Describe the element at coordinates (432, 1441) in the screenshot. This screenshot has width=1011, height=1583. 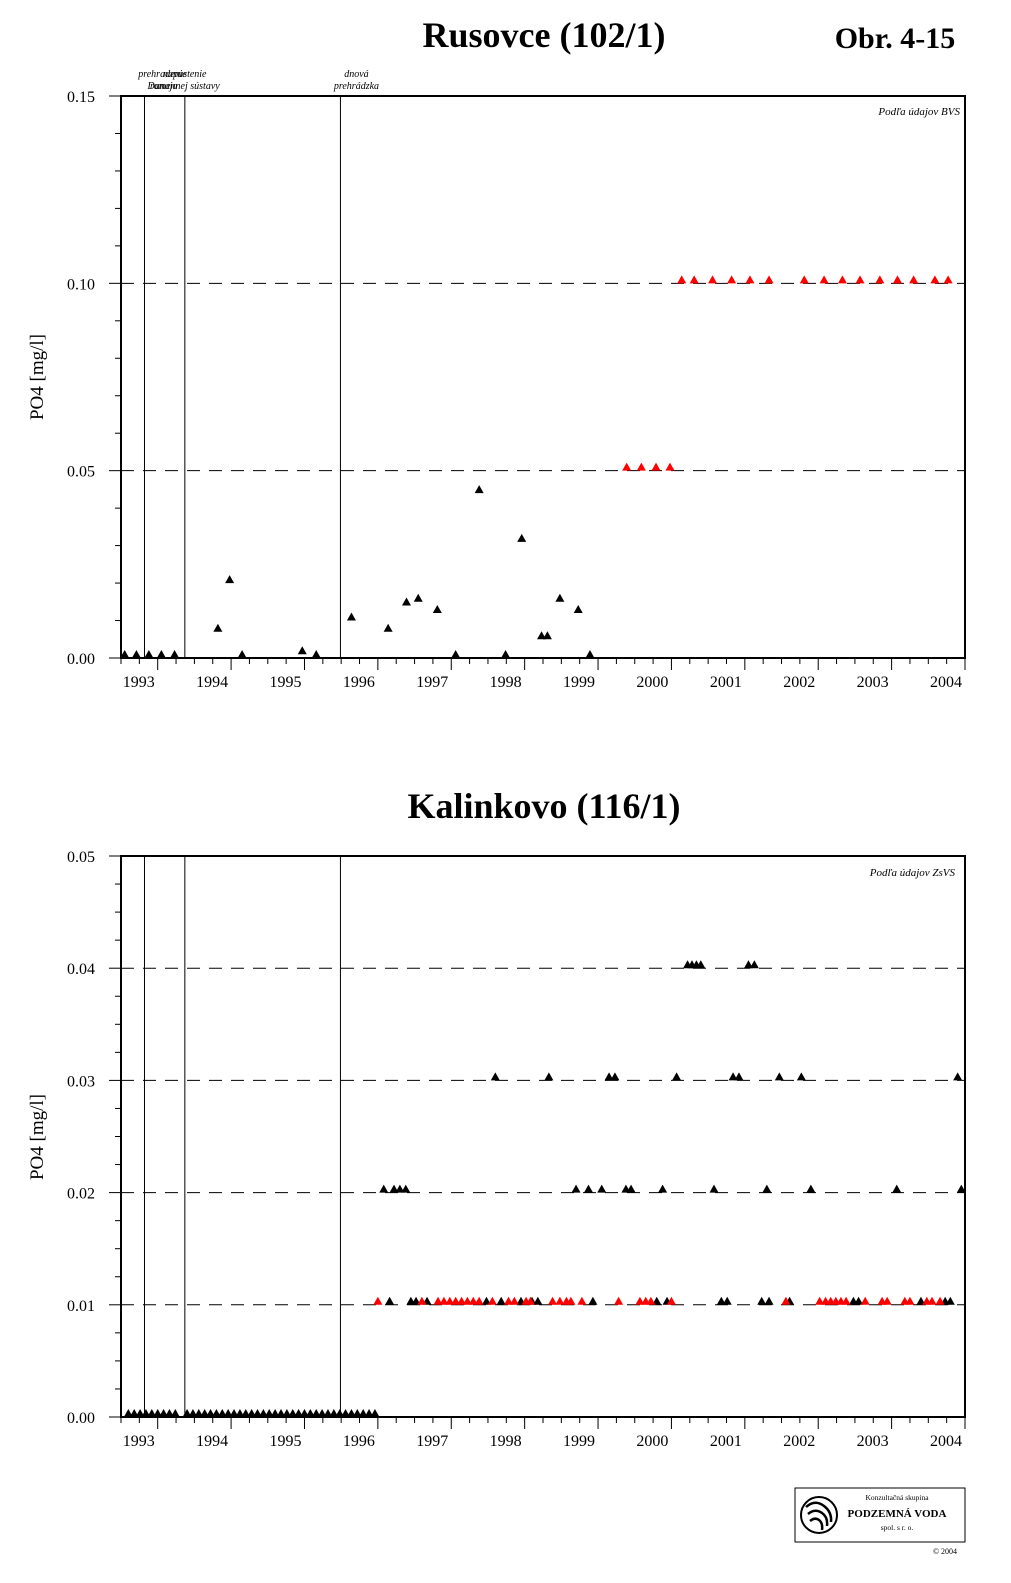
I see `x-tick-label: 1997` at that location.